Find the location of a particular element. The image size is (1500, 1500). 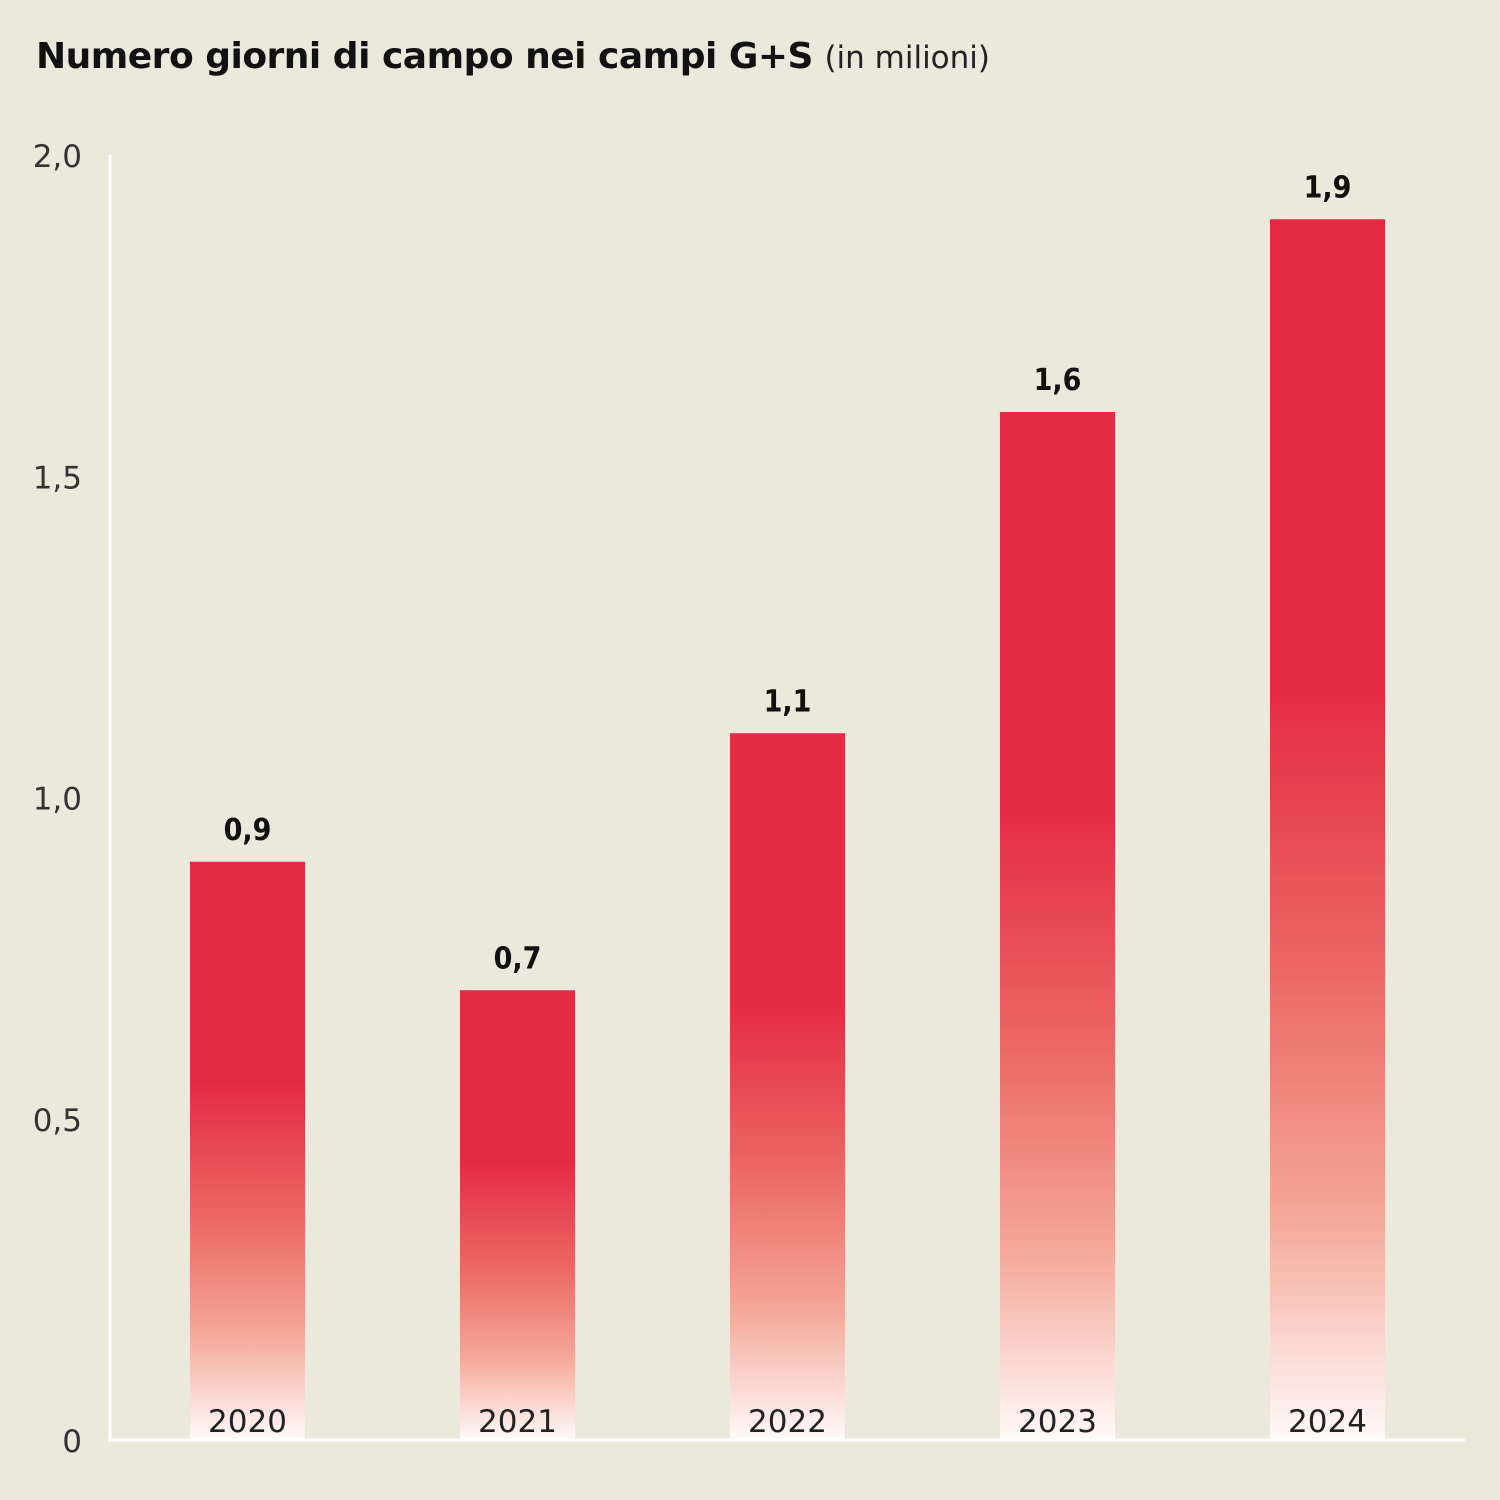

y-tick-label: 2,0 is located at coordinates (57, 157).